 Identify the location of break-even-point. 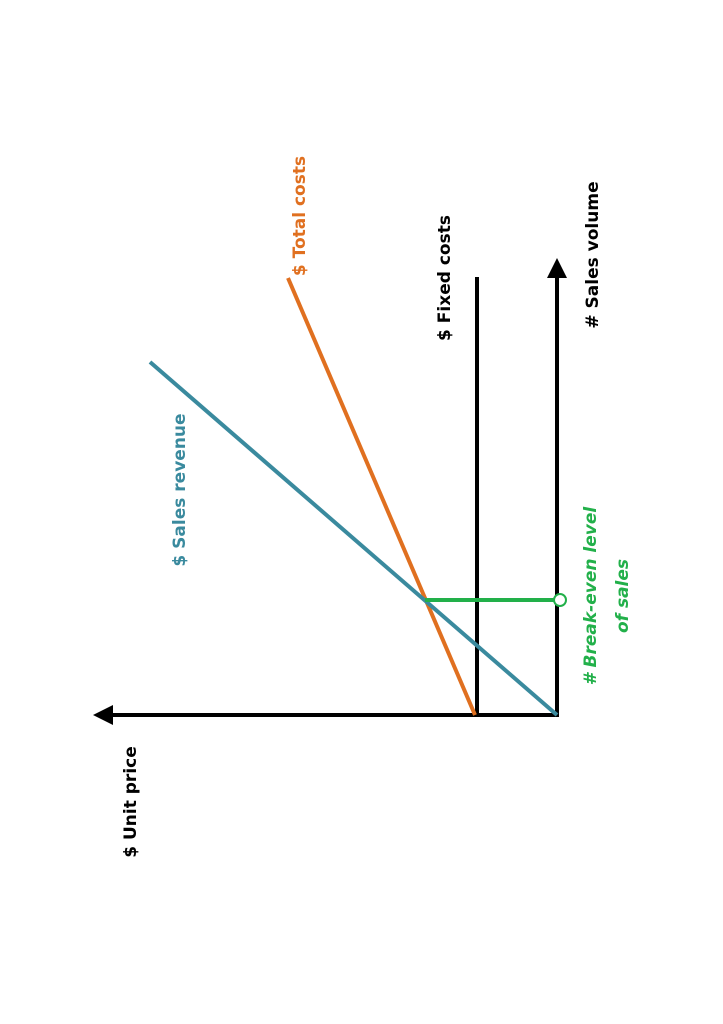
(560, 600).